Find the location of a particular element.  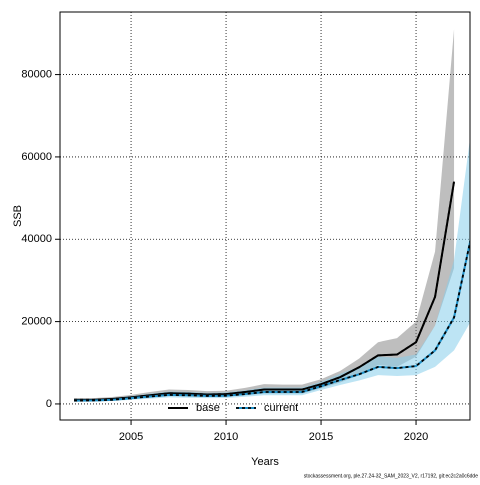

y-tick-label: 60000 is located at coordinates (36, 157).